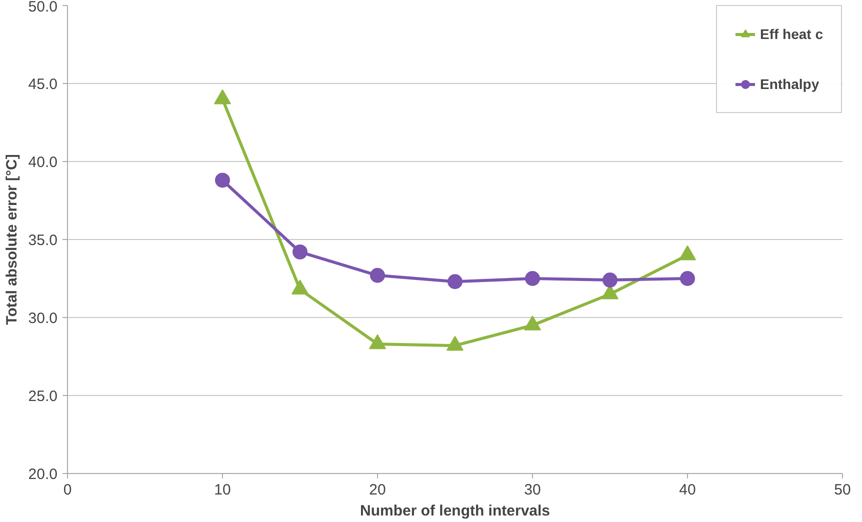 Image resolution: width=862 pixels, height=522 pixels. I want to click on x-tick-label: 40, so click(687, 490).